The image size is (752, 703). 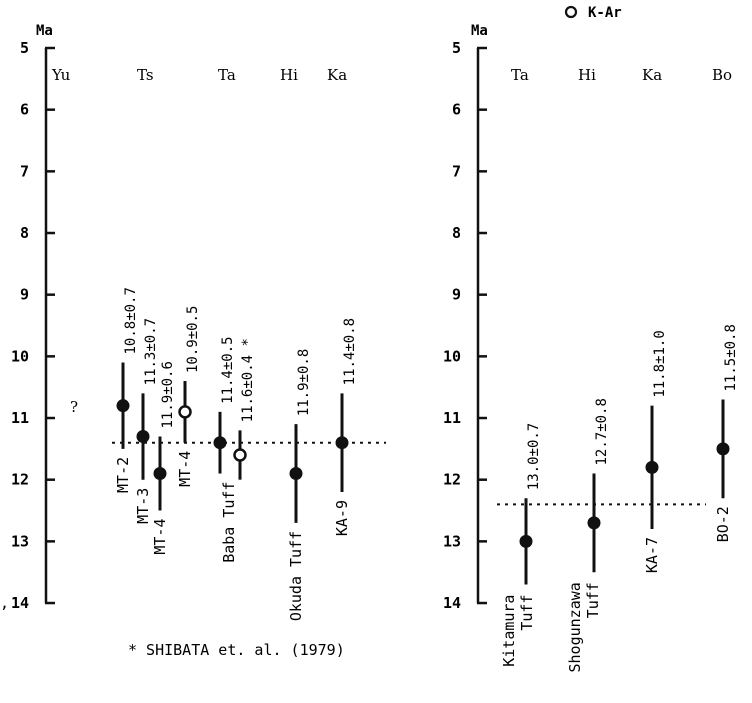 What do you see at coordinates (61, 75) in the screenshot?
I see `left-group-yu: Yu` at bounding box center [61, 75].